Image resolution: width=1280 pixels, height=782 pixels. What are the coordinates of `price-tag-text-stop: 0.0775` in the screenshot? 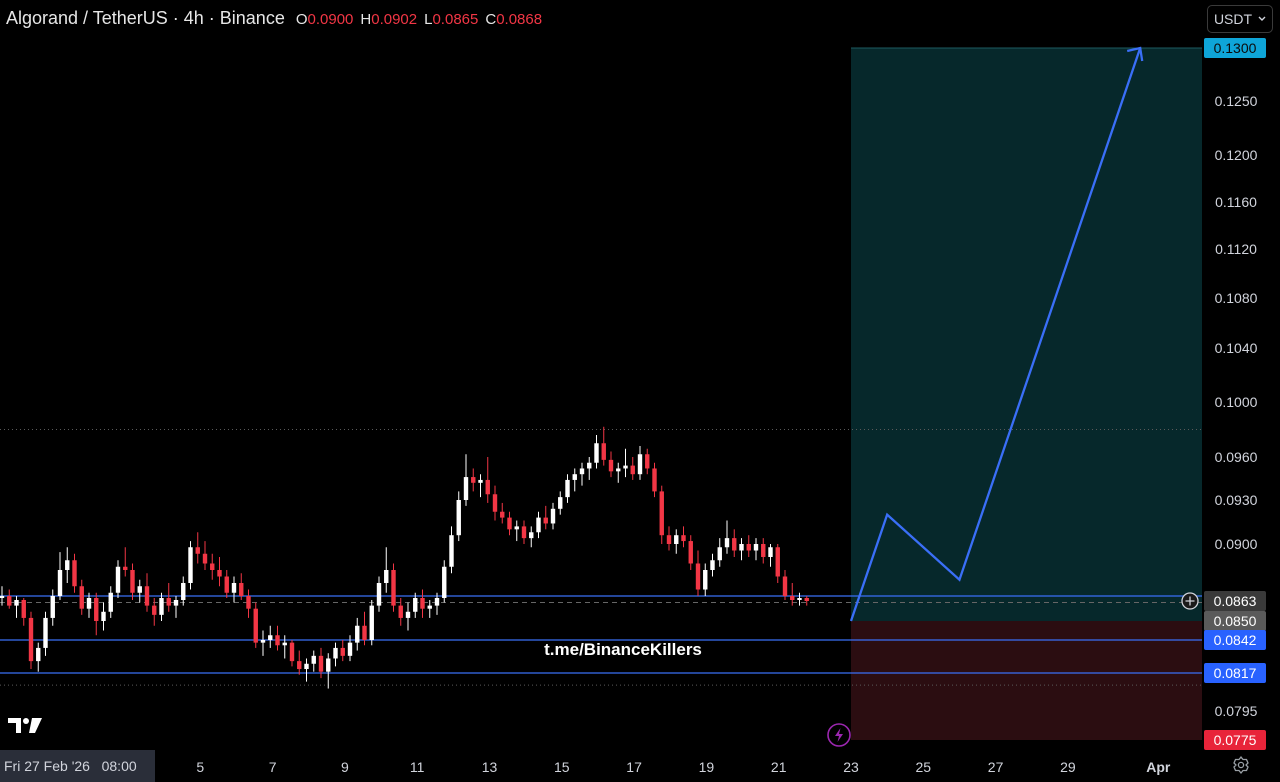 It's located at (1235, 740).